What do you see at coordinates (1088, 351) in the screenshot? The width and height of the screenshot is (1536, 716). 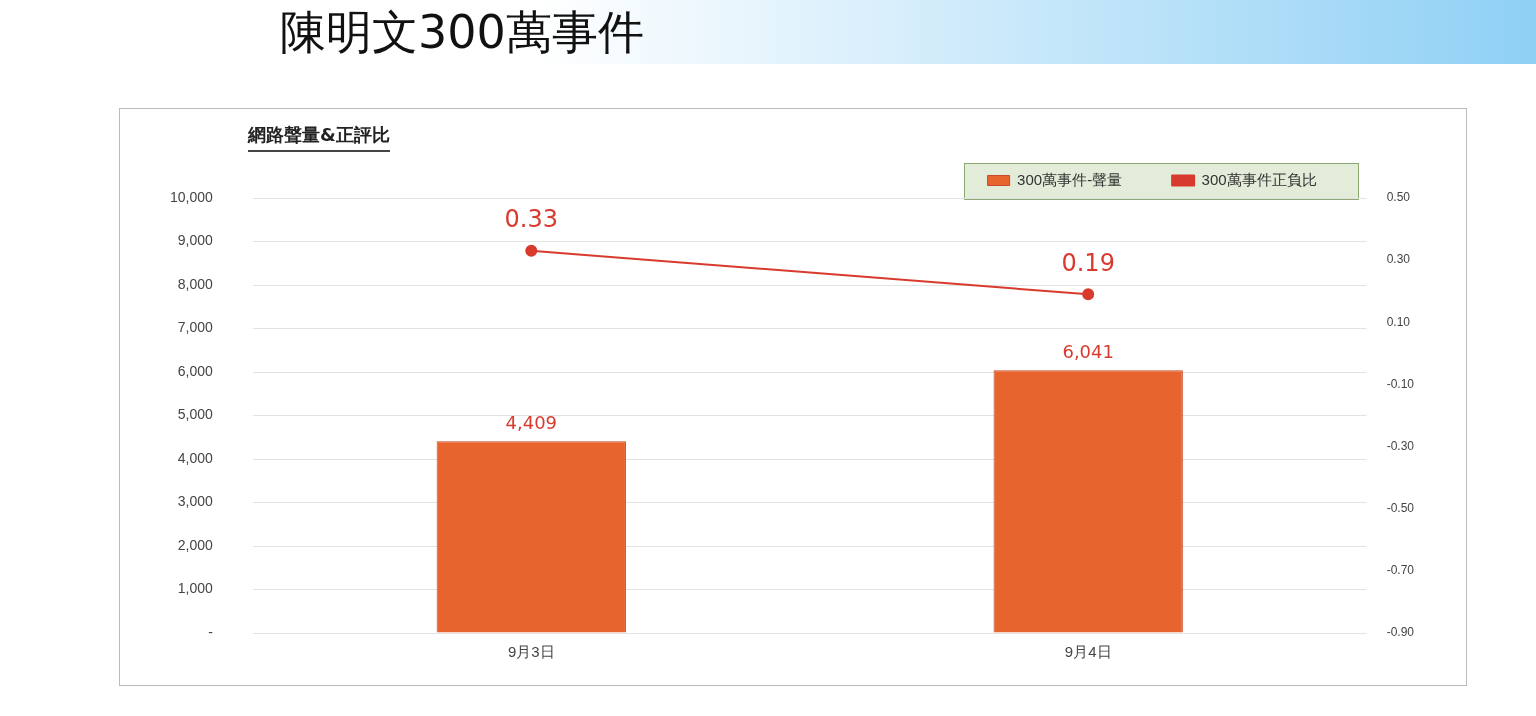 I see `data-label: 6,041` at bounding box center [1088, 351].